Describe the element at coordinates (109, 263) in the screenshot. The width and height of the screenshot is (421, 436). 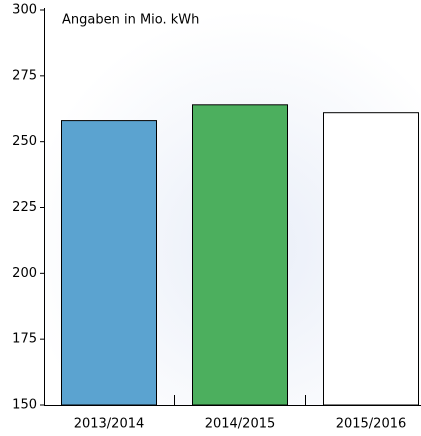
I see `bar` at that location.